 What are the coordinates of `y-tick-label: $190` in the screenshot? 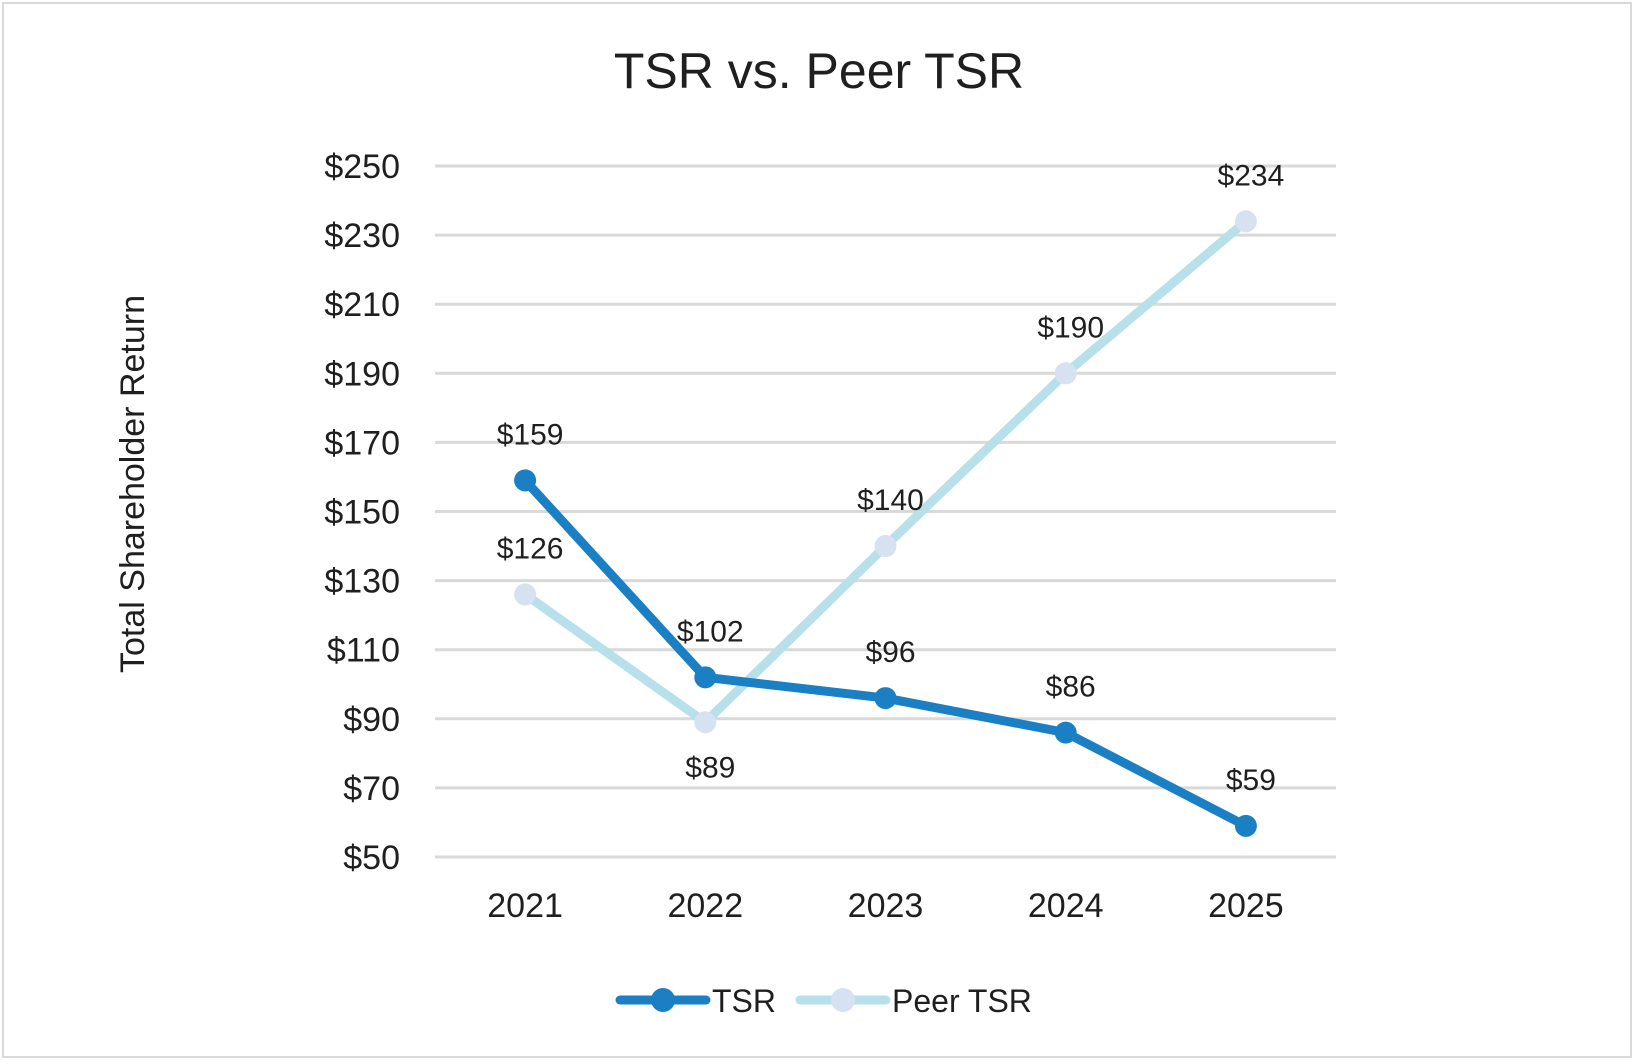 It's located at (362, 374).